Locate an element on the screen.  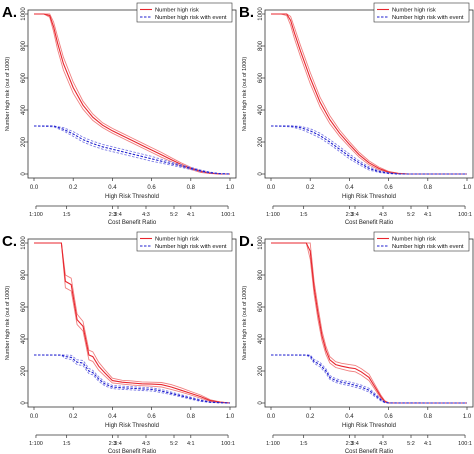
panel-label: D. is located at coordinates (246, 241).